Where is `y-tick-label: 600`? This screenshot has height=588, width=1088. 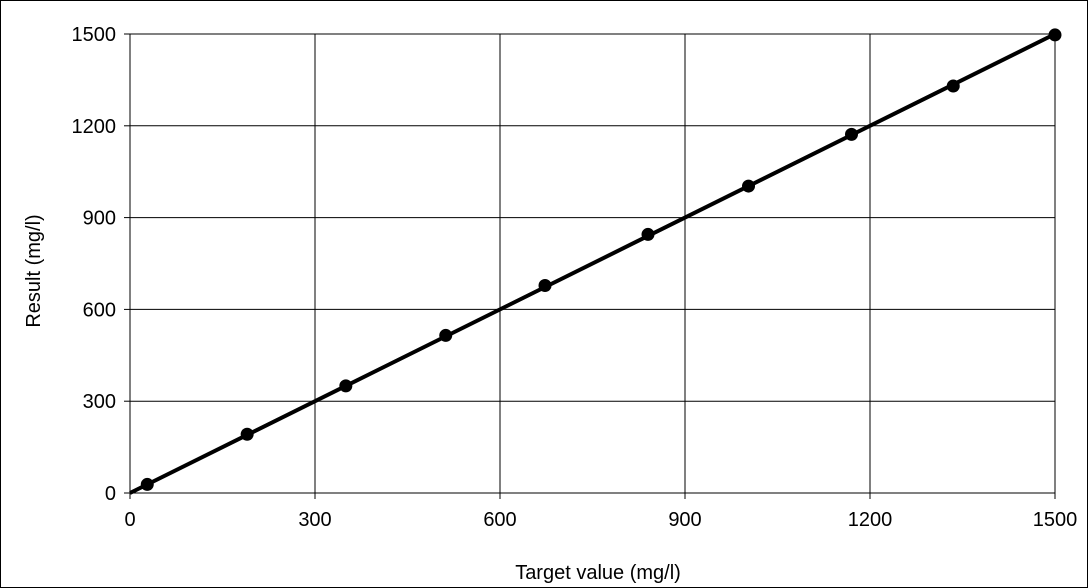 y-tick-label: 600 is located at coordinates (99, 310).